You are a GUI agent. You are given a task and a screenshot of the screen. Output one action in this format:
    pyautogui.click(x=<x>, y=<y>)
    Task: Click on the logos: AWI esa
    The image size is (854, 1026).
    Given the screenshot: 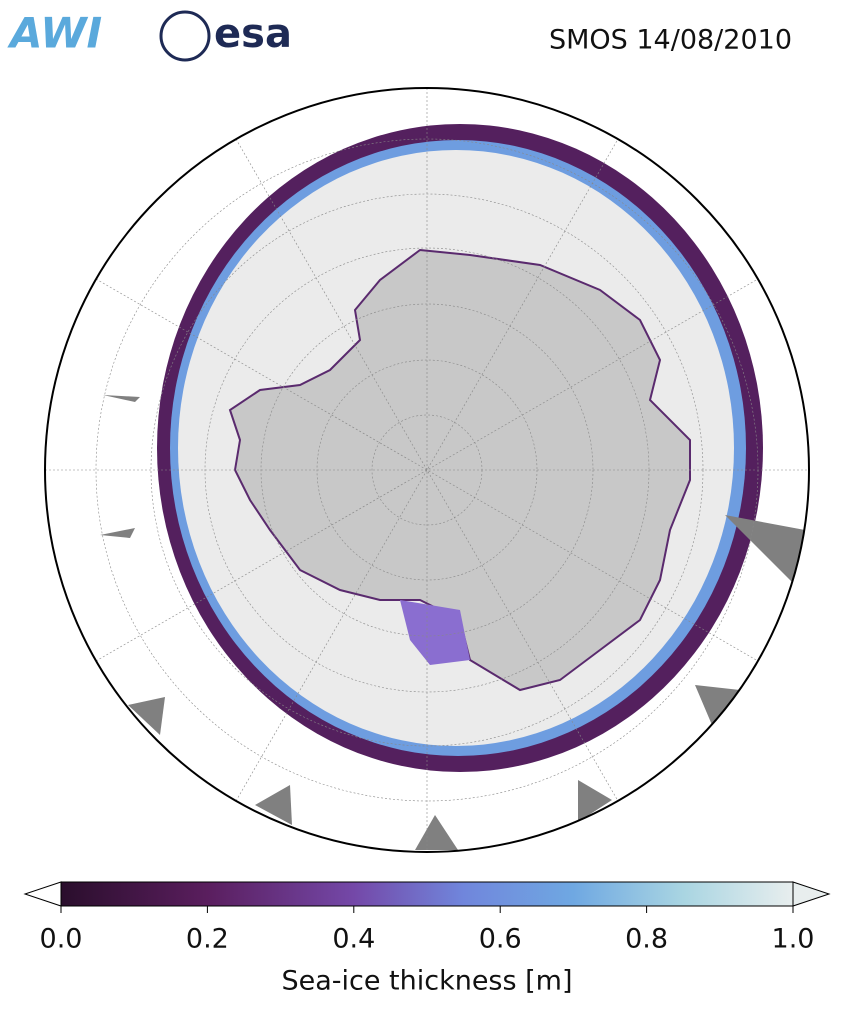 What is the action you would take?
    pyautogui.click(x=149, y=35)
    